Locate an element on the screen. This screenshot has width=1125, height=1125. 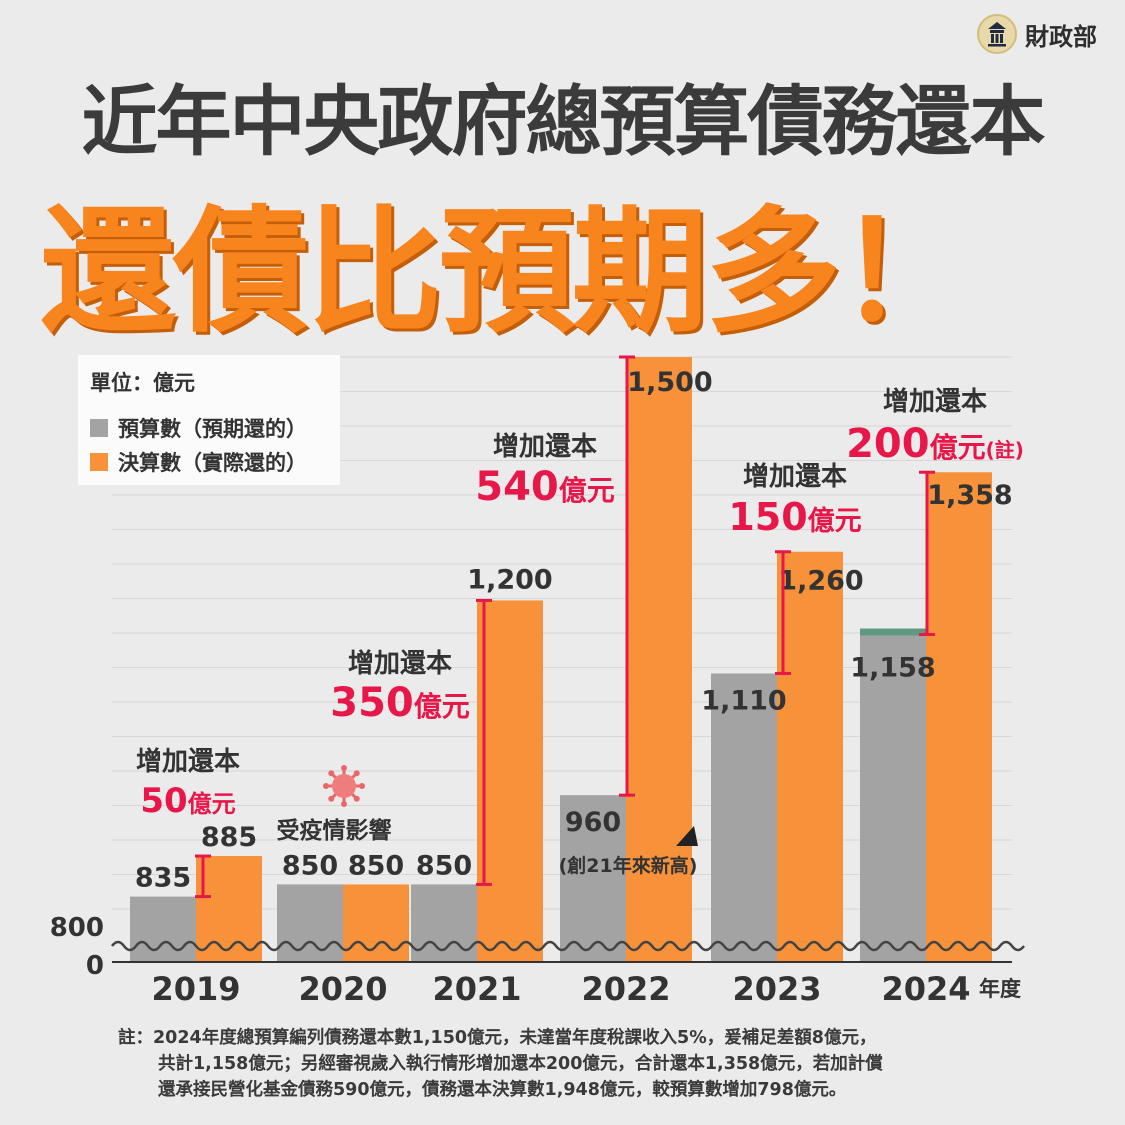
covid-annotation: 受疫情影響 is located at coordinates (334, 830).